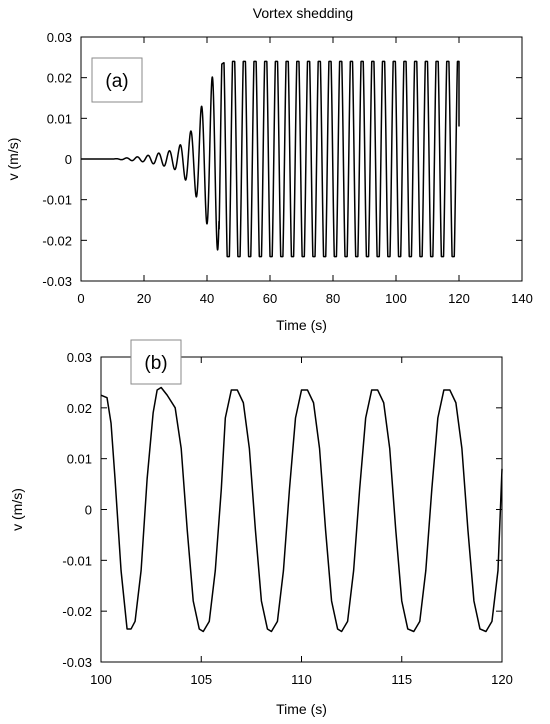  Describe the element at coordinates (401, 679) in the screenshot. I see `x-tick-label: 115` at that location.